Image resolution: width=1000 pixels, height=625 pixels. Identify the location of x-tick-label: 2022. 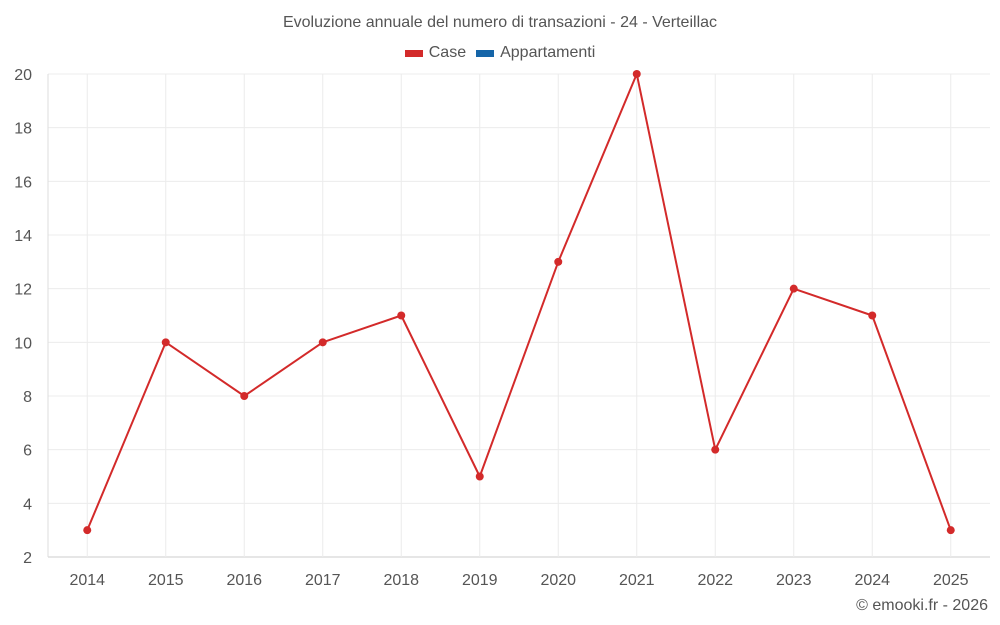
(715, 580).